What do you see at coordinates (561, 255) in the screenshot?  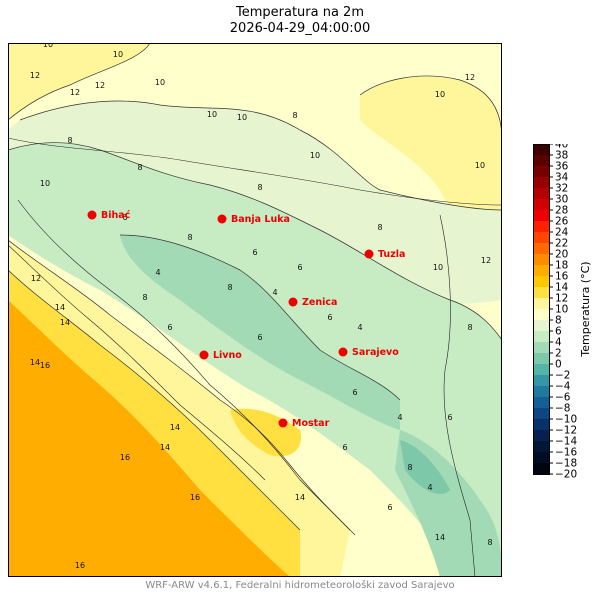 I see `colorbar-tick-label: 20` at bounding box center [561, 255].